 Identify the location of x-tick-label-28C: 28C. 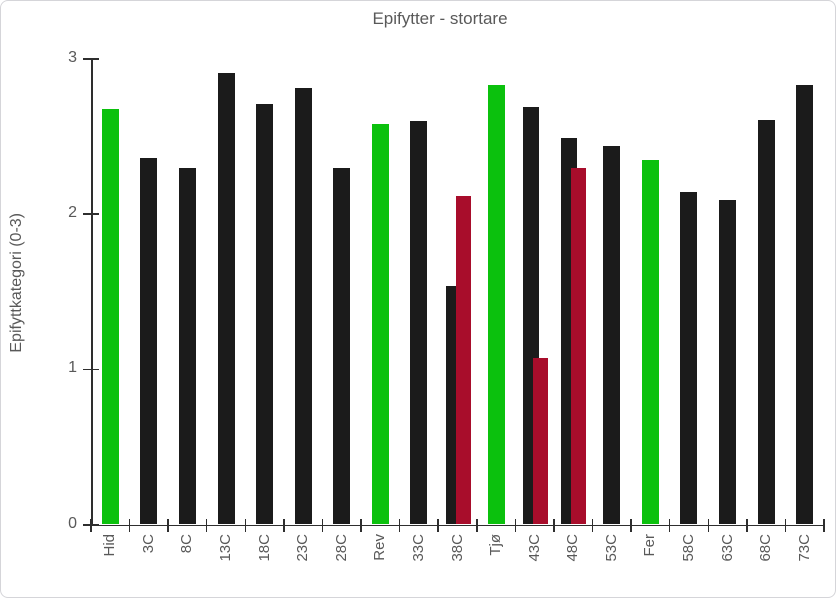
(341, 548).